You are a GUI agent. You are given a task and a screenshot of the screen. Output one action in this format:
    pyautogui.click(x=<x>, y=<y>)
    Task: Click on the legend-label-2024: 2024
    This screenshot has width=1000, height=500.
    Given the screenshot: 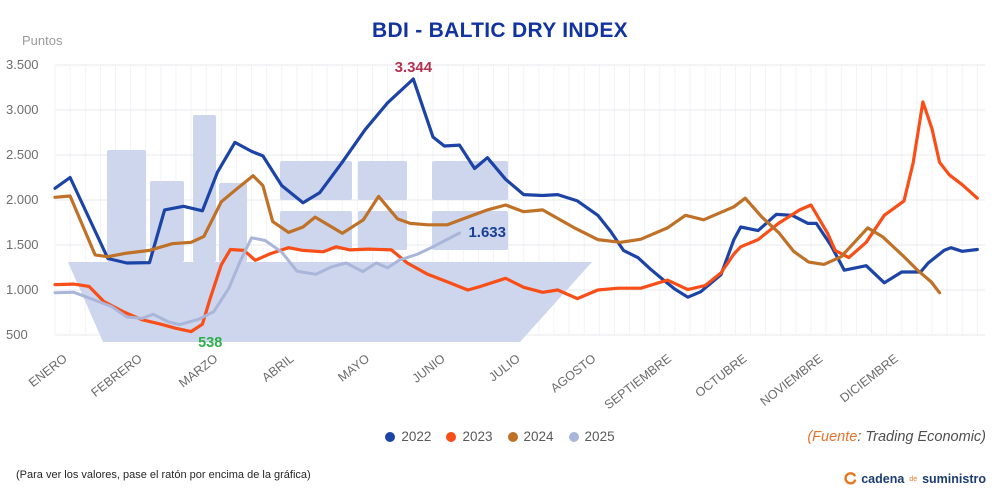 What is the action you would take?
    pyautogui.click(x=538, y=436)
    